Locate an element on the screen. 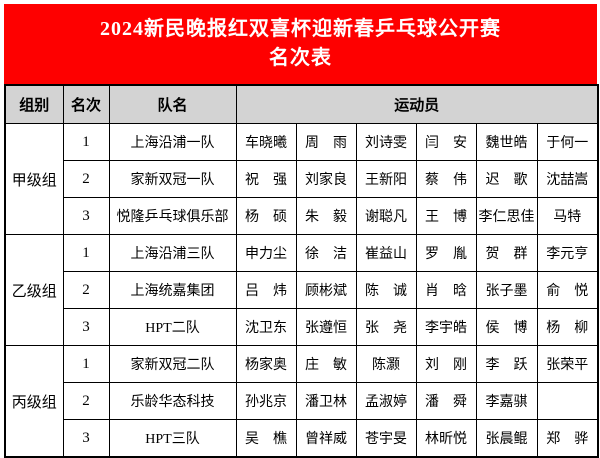 The width and height of the screenshot is (600, 458). player-cell: 吕 炜 is located at coordinates (266, 290).